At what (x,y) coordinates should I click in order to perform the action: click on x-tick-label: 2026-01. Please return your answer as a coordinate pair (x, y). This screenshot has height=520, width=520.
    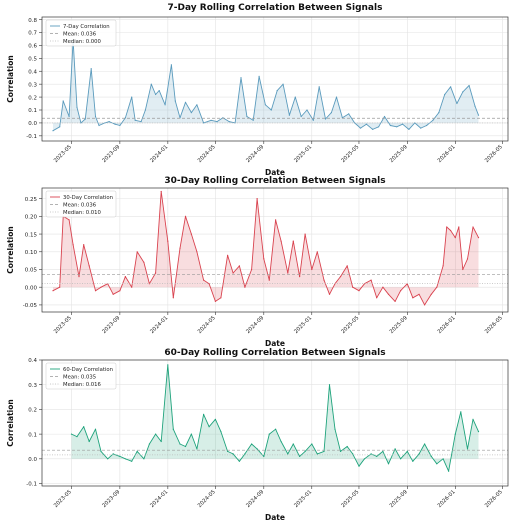
    Looking at the image, I should click on (447, 499).